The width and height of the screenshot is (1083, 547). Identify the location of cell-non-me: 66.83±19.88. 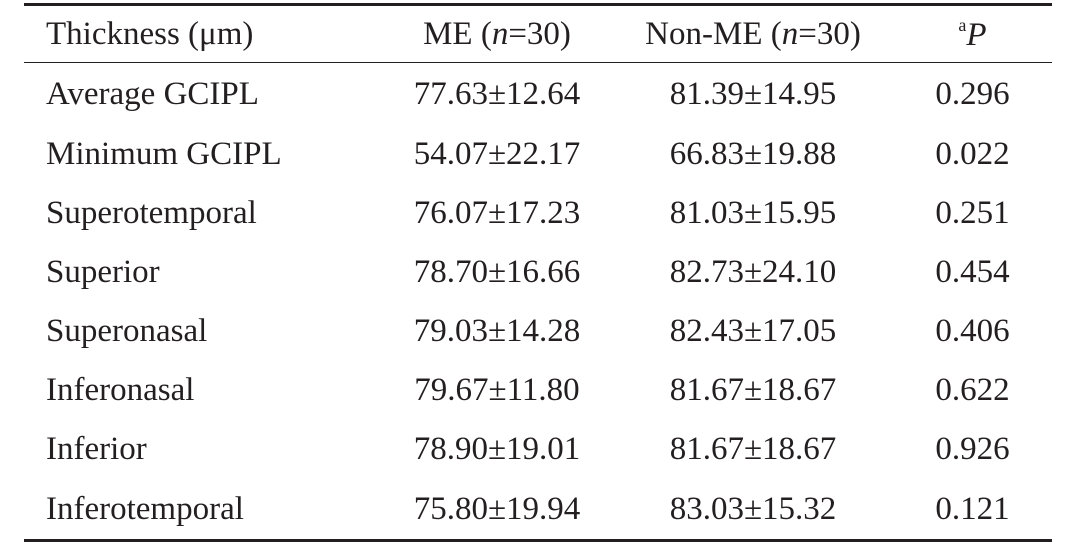
(753, 154).